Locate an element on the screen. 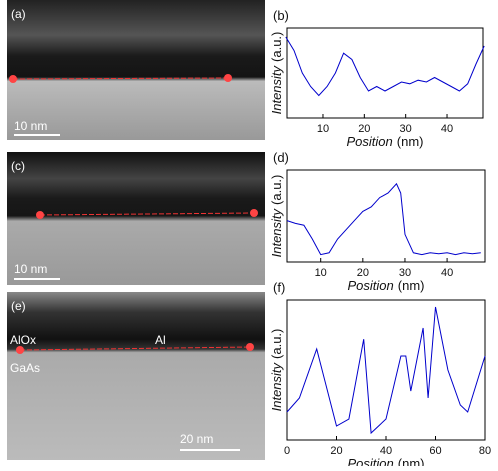 The width and height of the screenshot is (498, 471). micrograph is located at coordinates (136, 218).